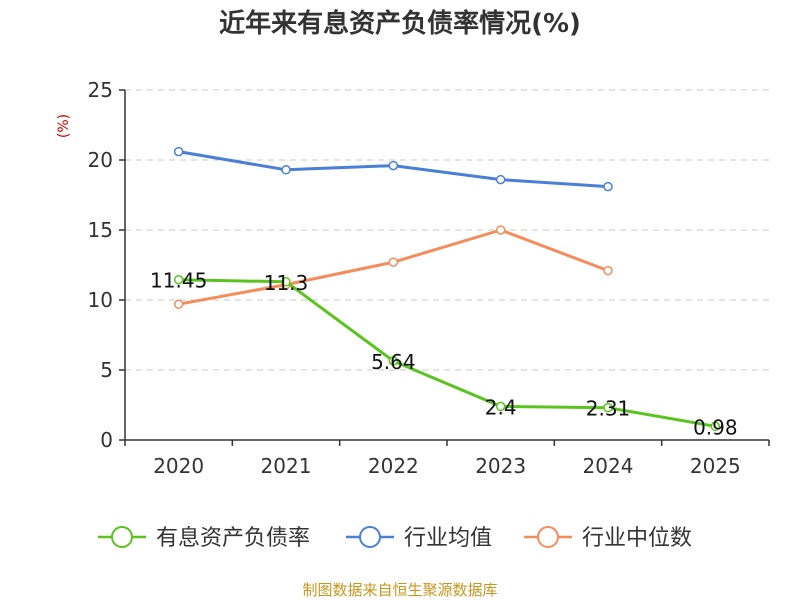  Describe the element at coordinates (500, 466) in the screenshot. I see `x-tick-label: 2023` at that location.